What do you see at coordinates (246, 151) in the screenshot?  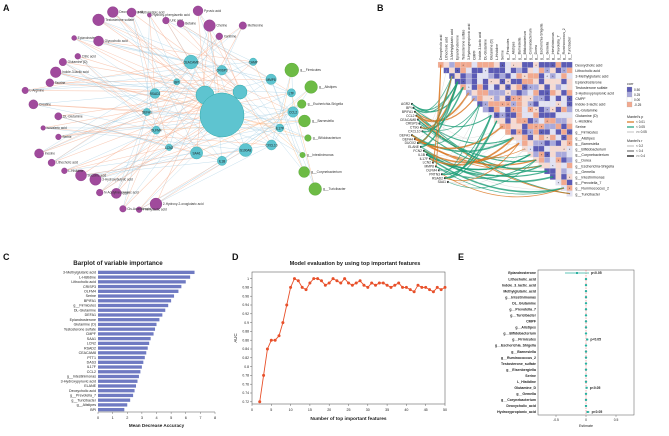 I see `gene-node-label: S100A8` at bounding box center [246, 151].